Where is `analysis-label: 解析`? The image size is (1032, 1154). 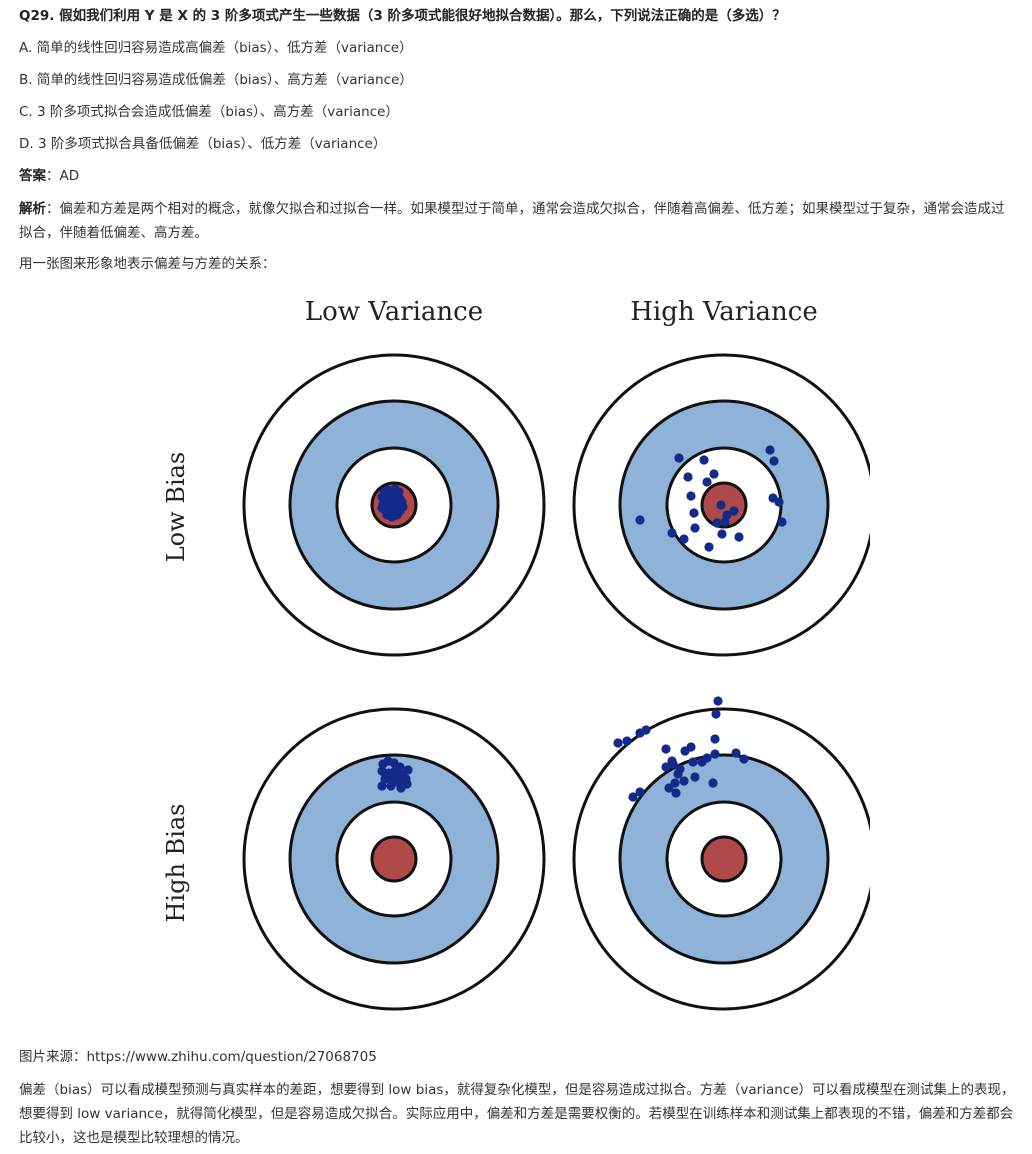 analysis-label: 解析 is located at coordinates (32, 209).